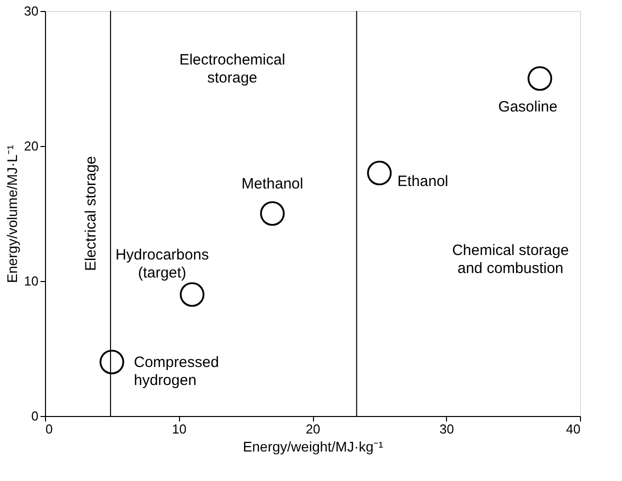 The height and width of the screenshot is (481, 622). Describe the element at coordinates (91, 214) in the screenshot. I see `annotation: Electrical storage` at that location.